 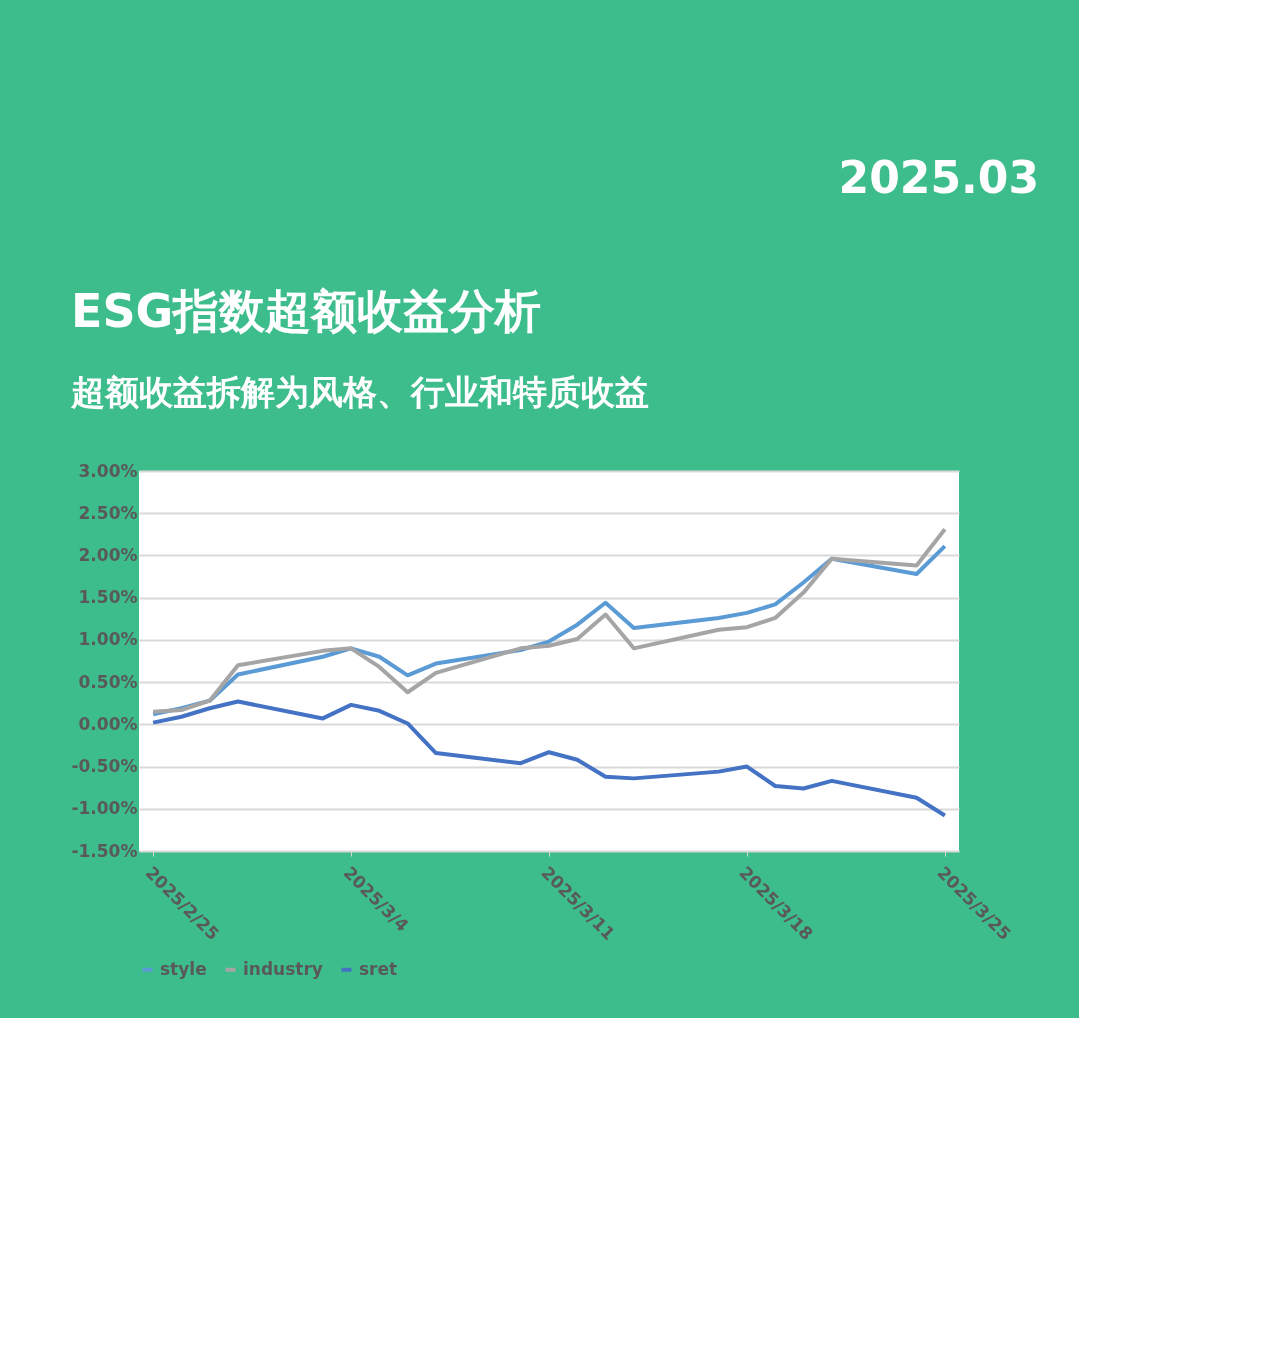 What do you see at coordinates (108, 597) in the screenshot?
I see `y-tick-label: 1.50%` at bounding box center [108, 597].